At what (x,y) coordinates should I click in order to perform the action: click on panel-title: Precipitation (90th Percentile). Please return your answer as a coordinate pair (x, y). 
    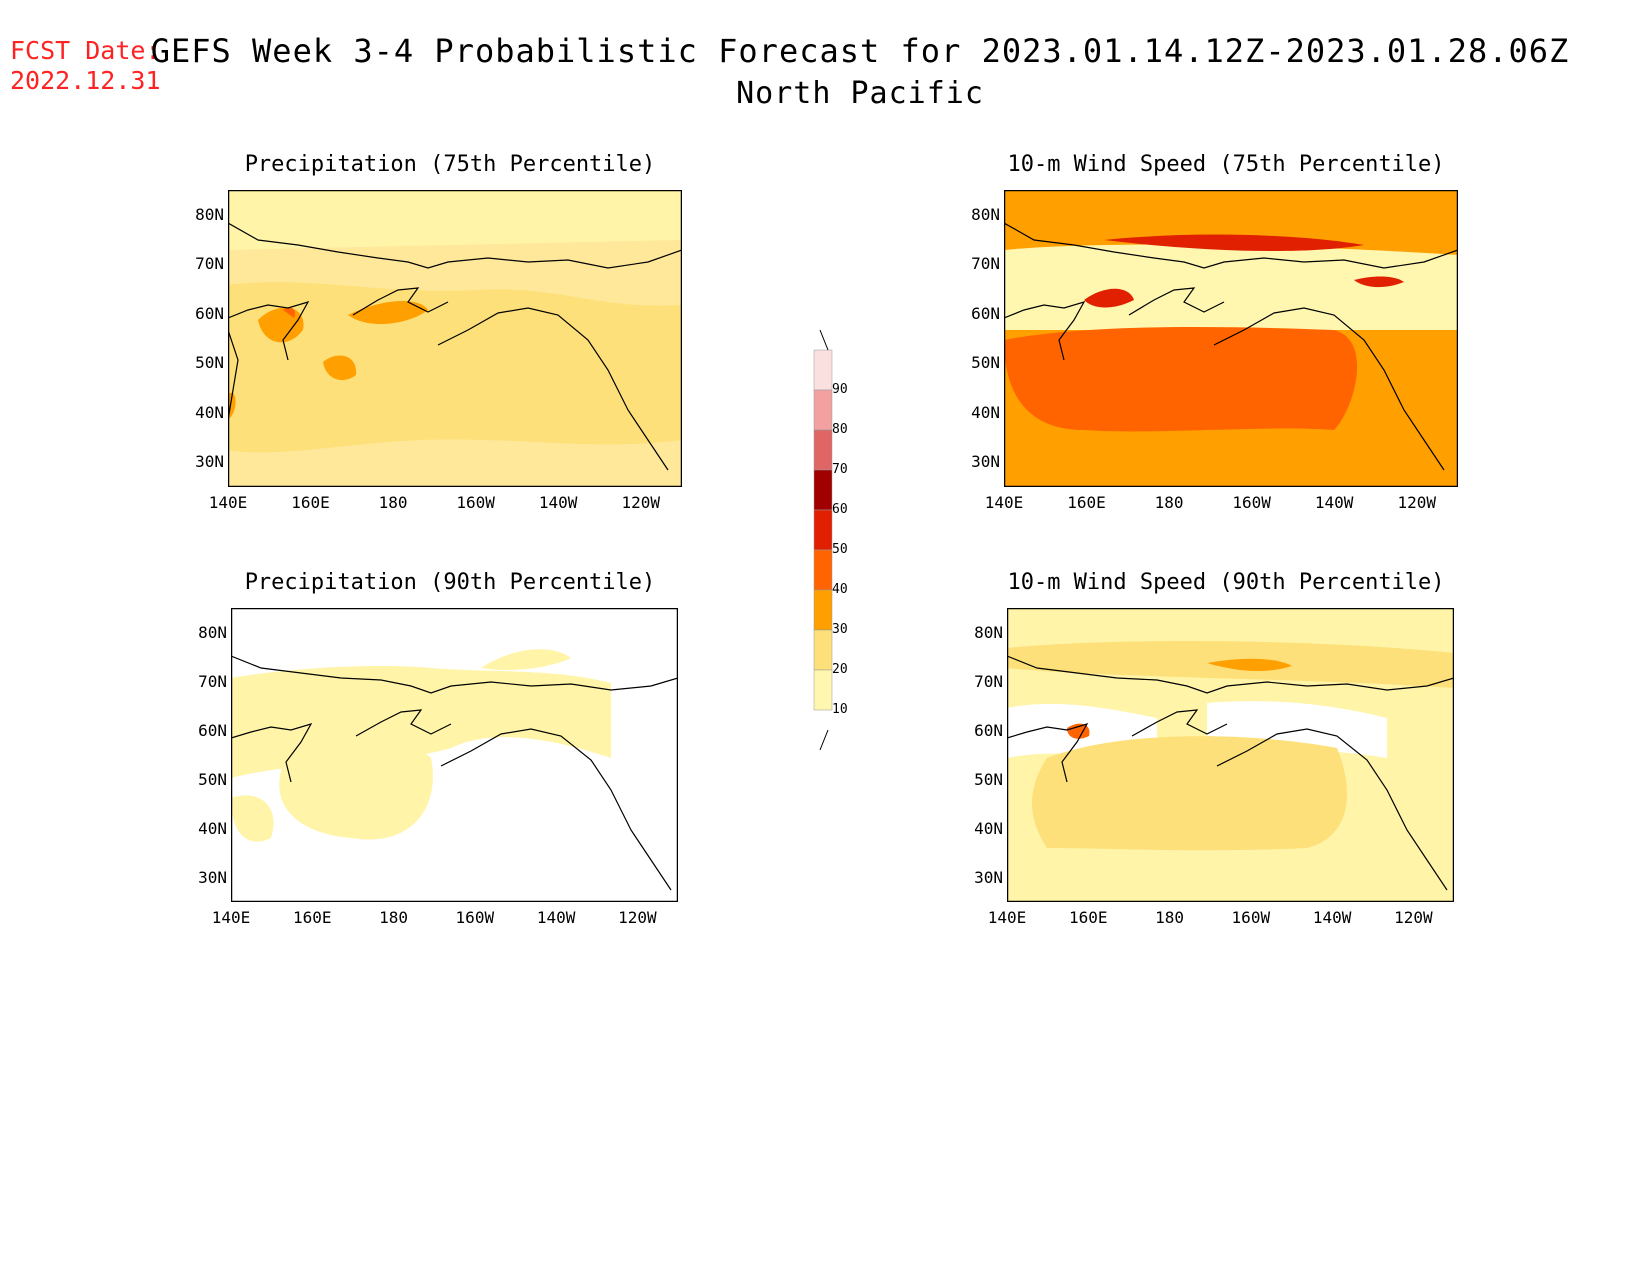
    Looking at the image, I should click on (450, 582).